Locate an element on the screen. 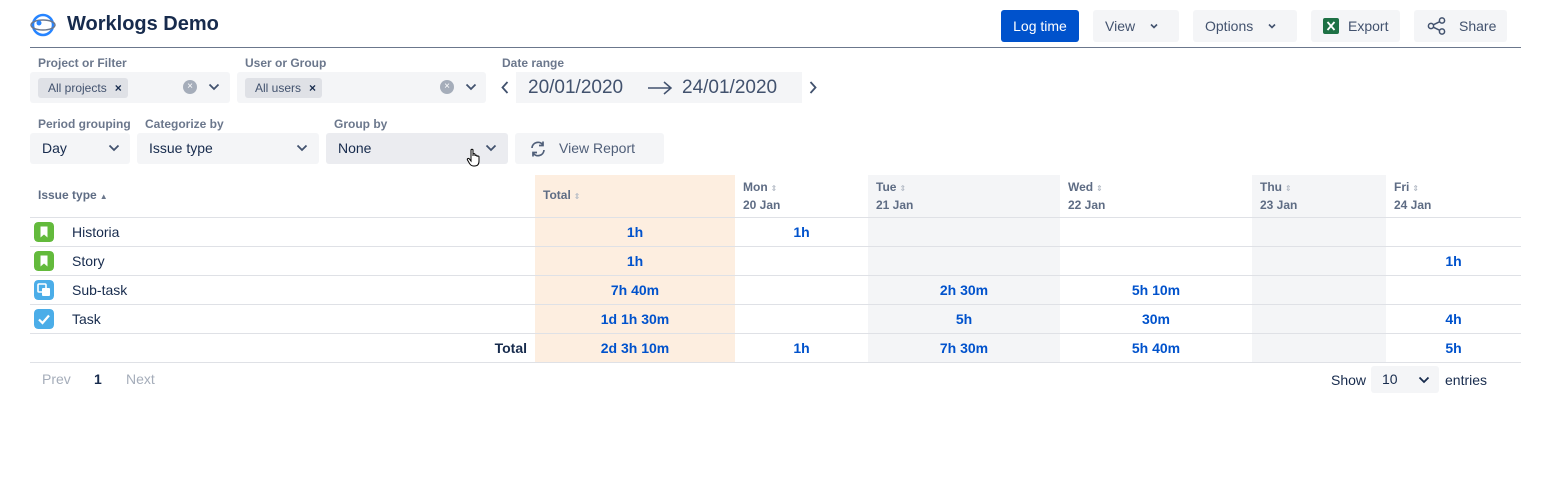 The image size is (1548, 490). day-name: Mon is located at coordinates (755, 187).